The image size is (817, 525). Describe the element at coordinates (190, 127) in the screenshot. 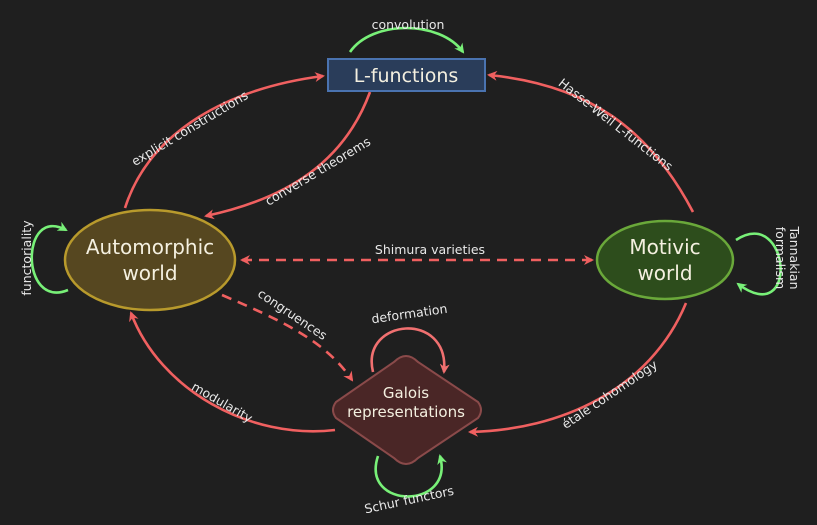

I see `explicit-constructions-label: explicit constructions` at that location.